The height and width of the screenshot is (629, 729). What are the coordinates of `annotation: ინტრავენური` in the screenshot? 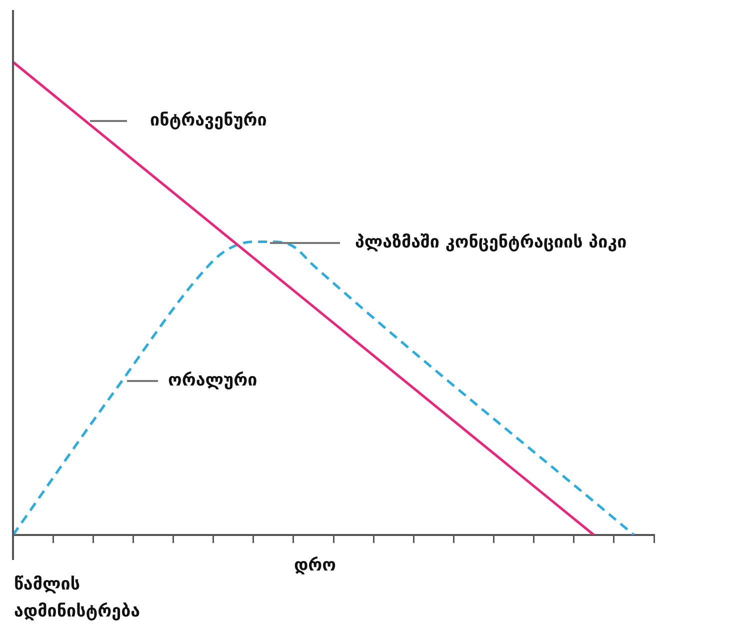 It's located at (208, 120).